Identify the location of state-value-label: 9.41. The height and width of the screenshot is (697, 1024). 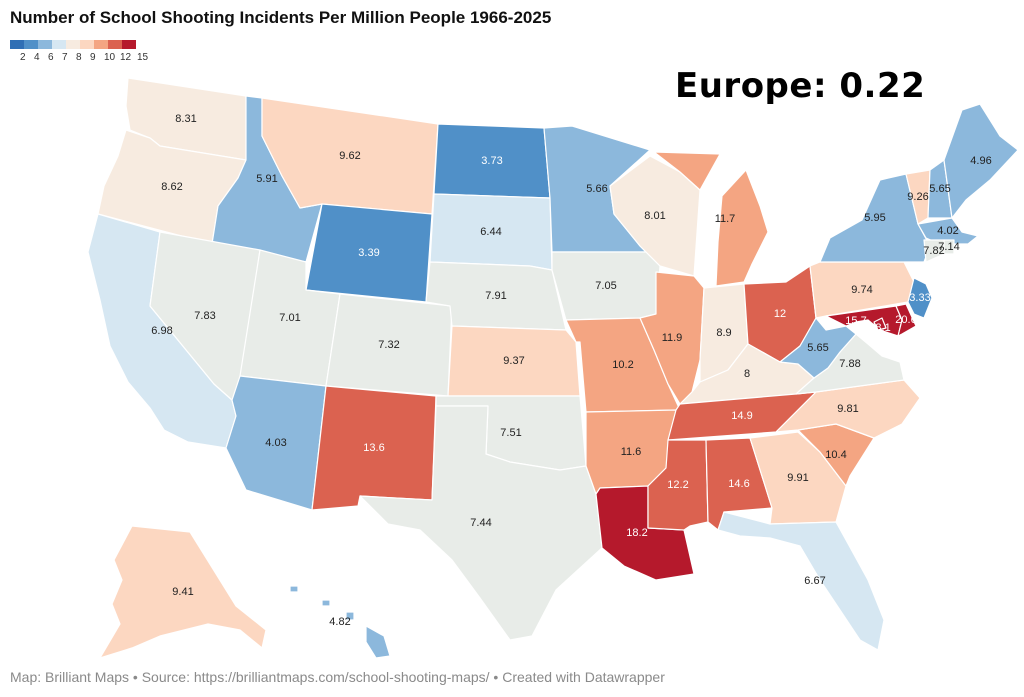
(182, 592).